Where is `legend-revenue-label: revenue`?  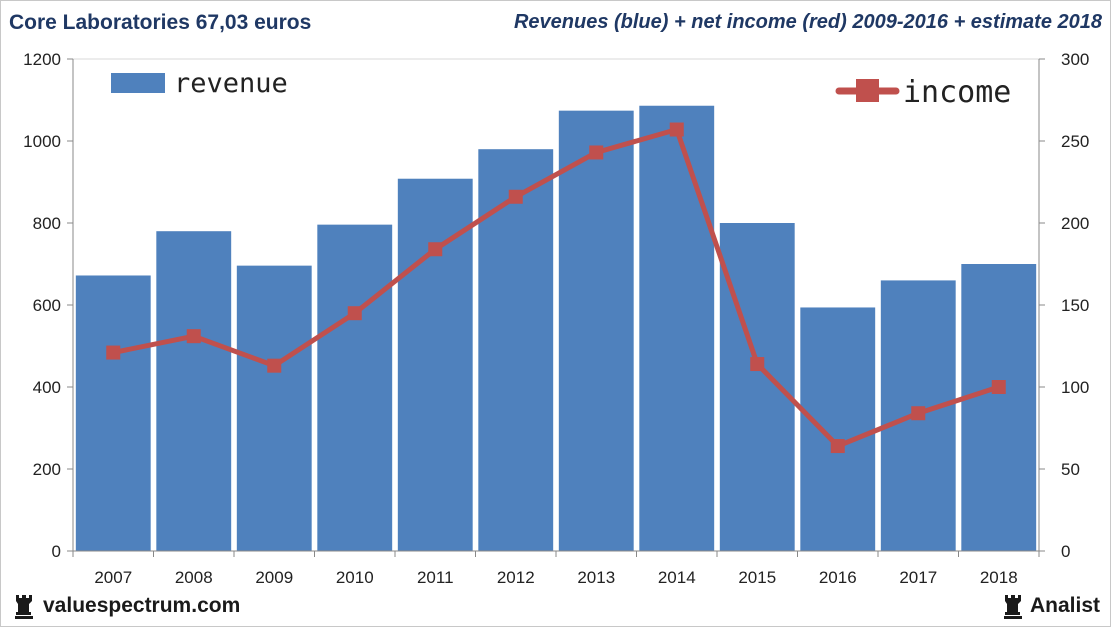
legend-revenue-label: revenue is located at coordinates (231, 83).